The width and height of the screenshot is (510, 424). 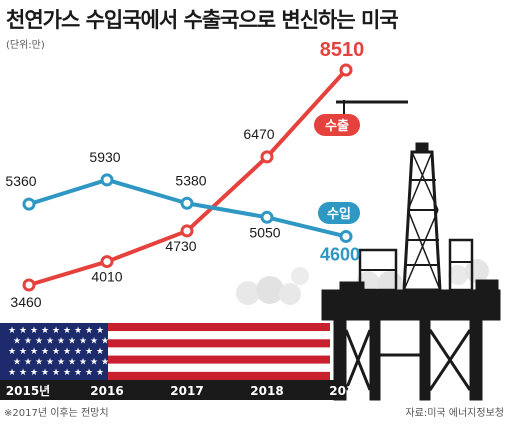 I want to click on series-name-label: 수입, so click(x=339, y=214).